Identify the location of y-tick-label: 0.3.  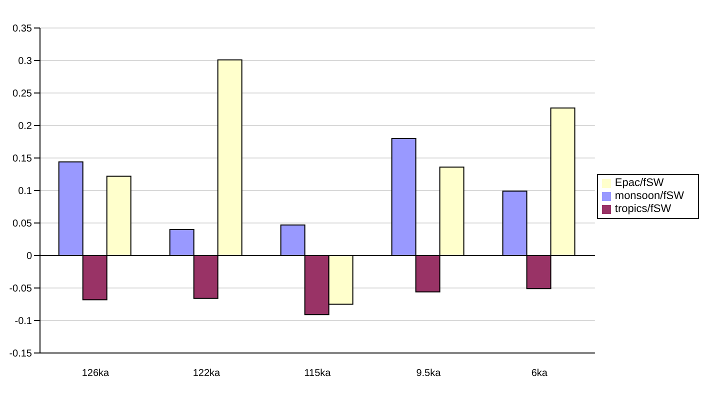
(25, 62).